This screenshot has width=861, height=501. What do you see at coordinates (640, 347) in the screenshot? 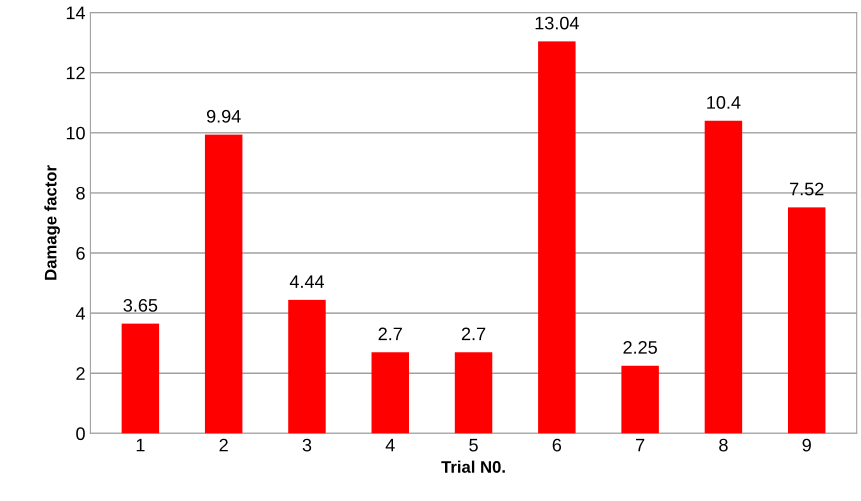
I see `data-label: 2.25` at bounding box center [640, 347].